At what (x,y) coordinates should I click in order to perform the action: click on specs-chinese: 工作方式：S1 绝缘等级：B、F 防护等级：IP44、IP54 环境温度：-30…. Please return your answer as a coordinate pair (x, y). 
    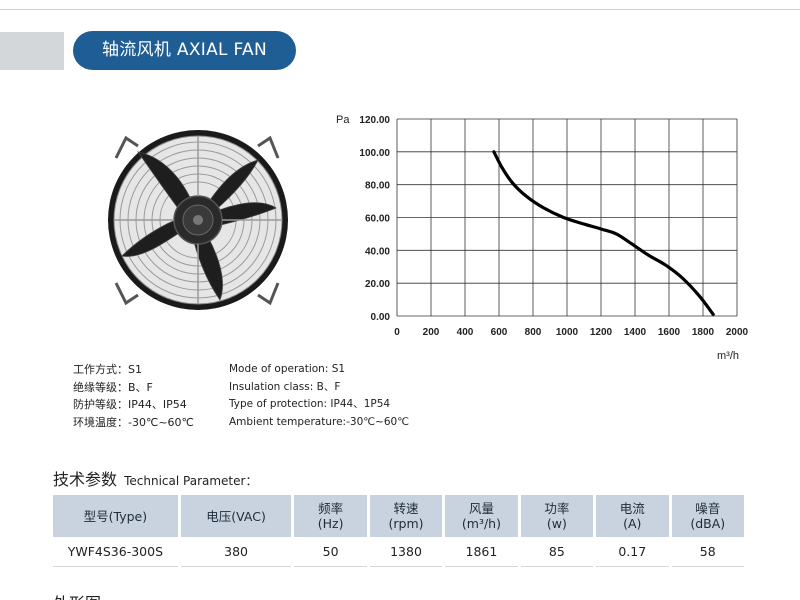
    Looking at the image, I should click on (133, 396).